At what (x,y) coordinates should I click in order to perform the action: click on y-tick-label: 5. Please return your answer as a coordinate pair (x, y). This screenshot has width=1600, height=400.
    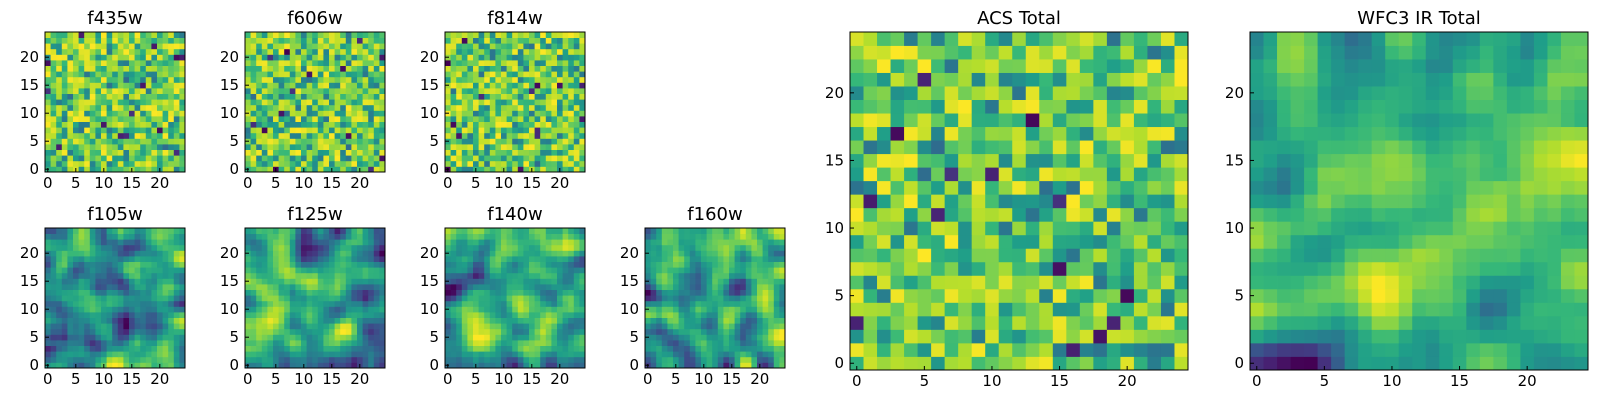
    Looking at the image, I should click on (634, 337).